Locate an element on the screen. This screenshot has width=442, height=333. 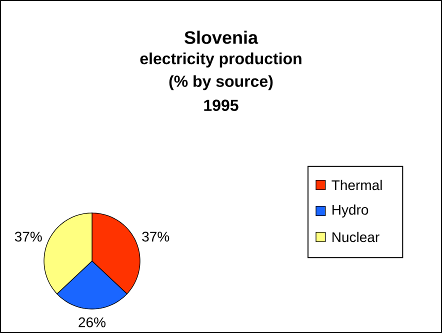
text: 1995 is located at coordinates (221, 105).